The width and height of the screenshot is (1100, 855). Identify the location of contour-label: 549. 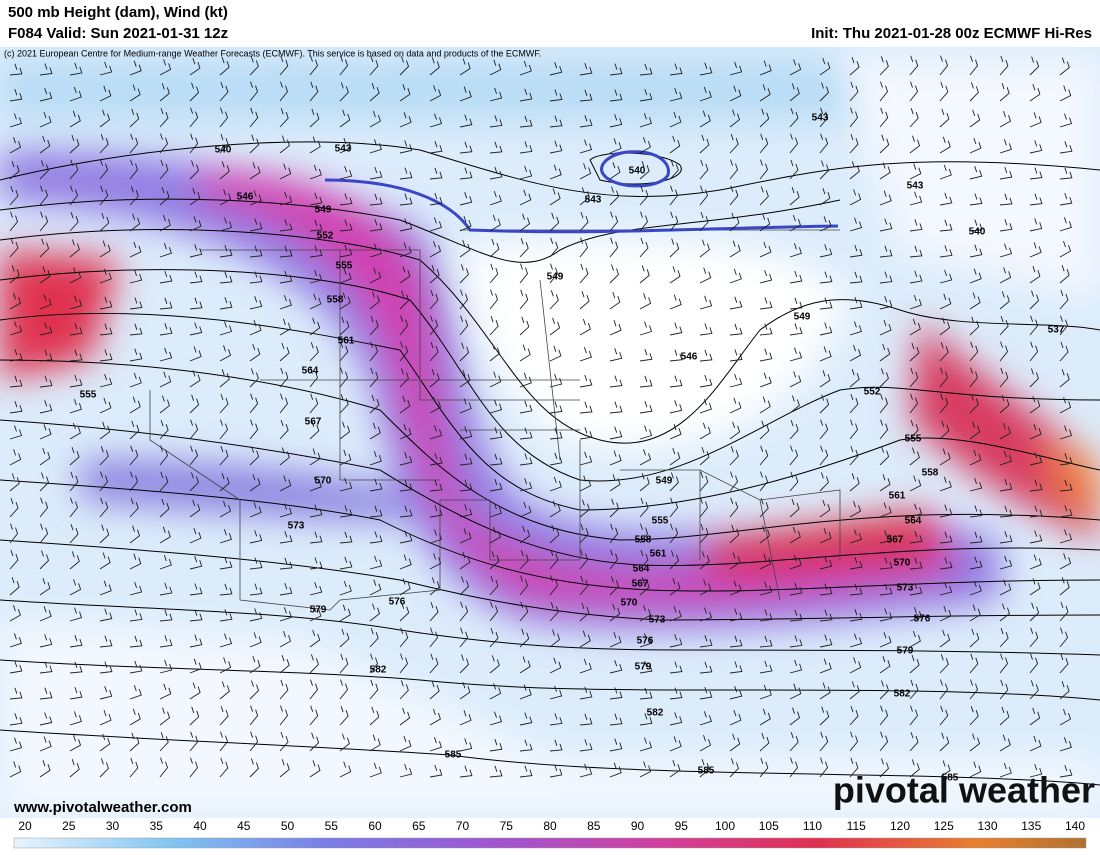
(802, 317).